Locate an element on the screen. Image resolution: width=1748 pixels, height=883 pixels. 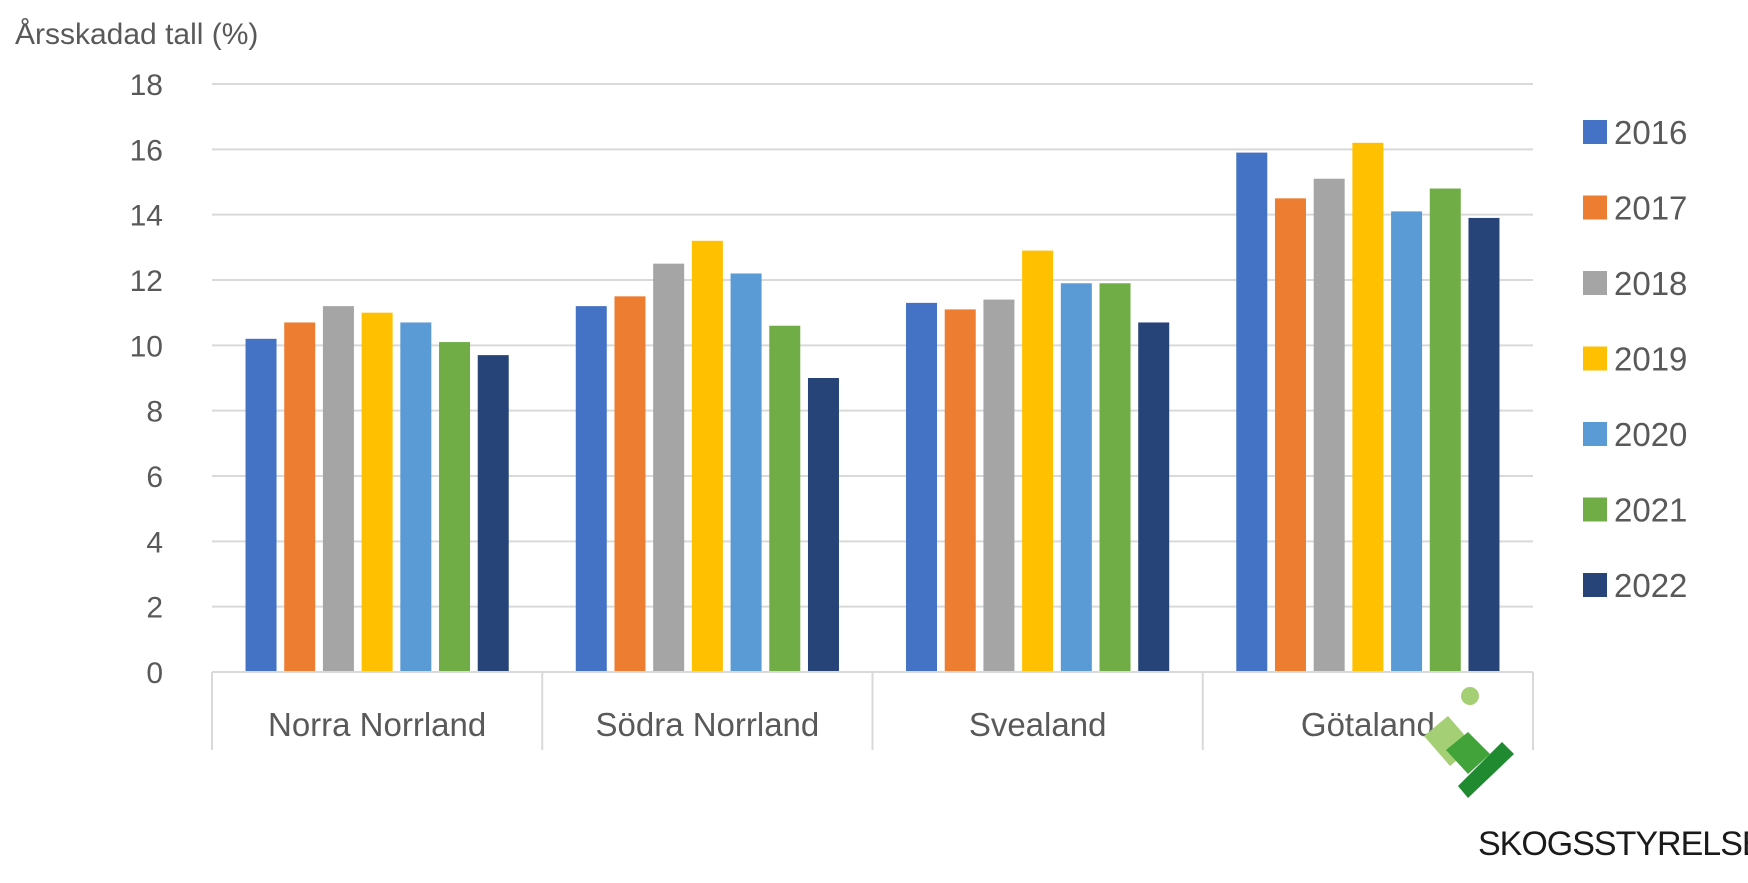
y-tick-label: 14 is located at coordinates (146, 216).